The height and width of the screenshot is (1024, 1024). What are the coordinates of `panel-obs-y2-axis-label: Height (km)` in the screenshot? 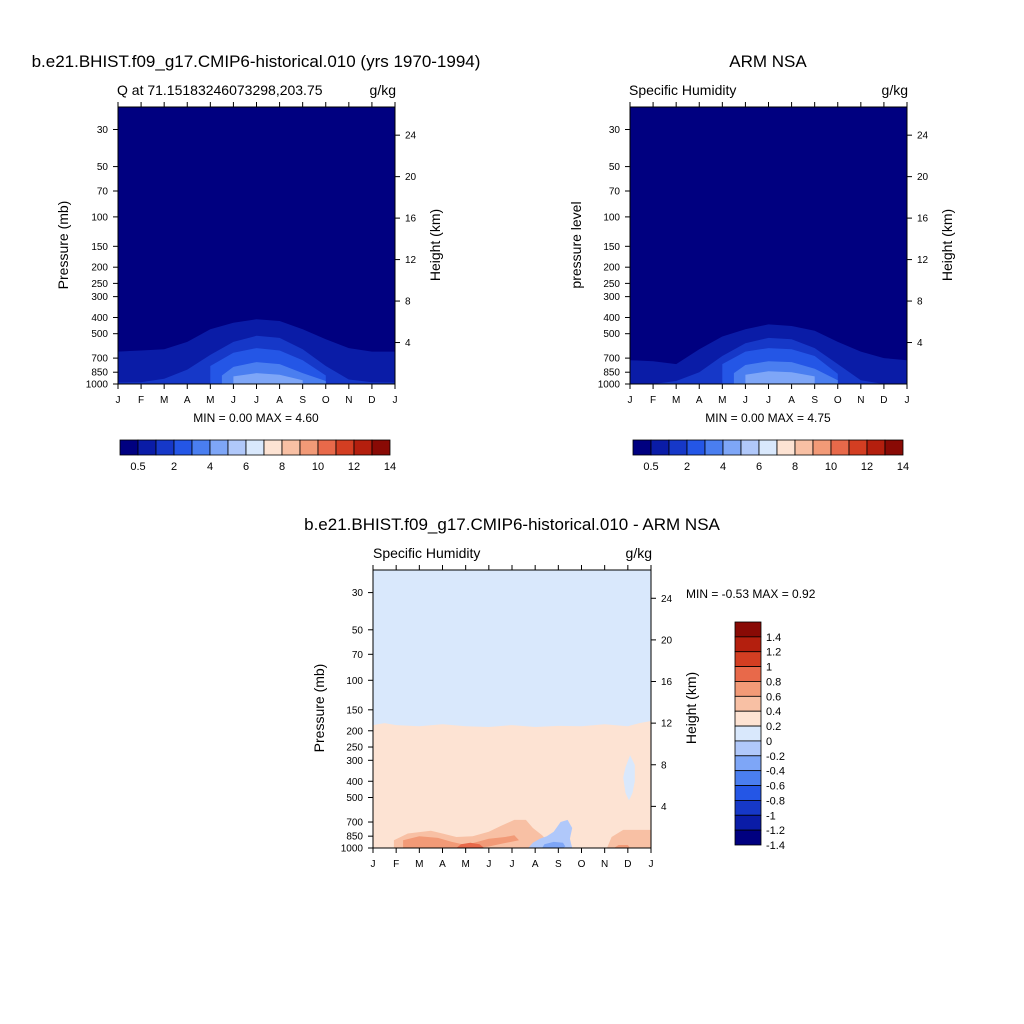 It's located at (947, 245).